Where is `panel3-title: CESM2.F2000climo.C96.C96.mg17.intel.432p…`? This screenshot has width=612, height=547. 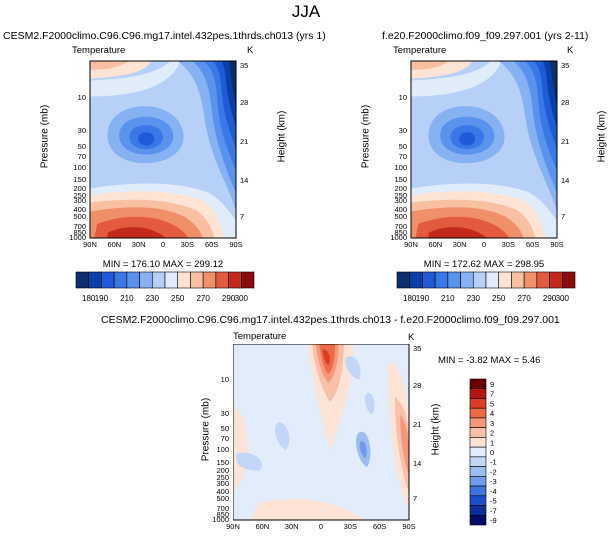
panel3-title: CESM2.F2000climo.C96.C96.mg17.intel.432p… is located at coordinates (330, 320).